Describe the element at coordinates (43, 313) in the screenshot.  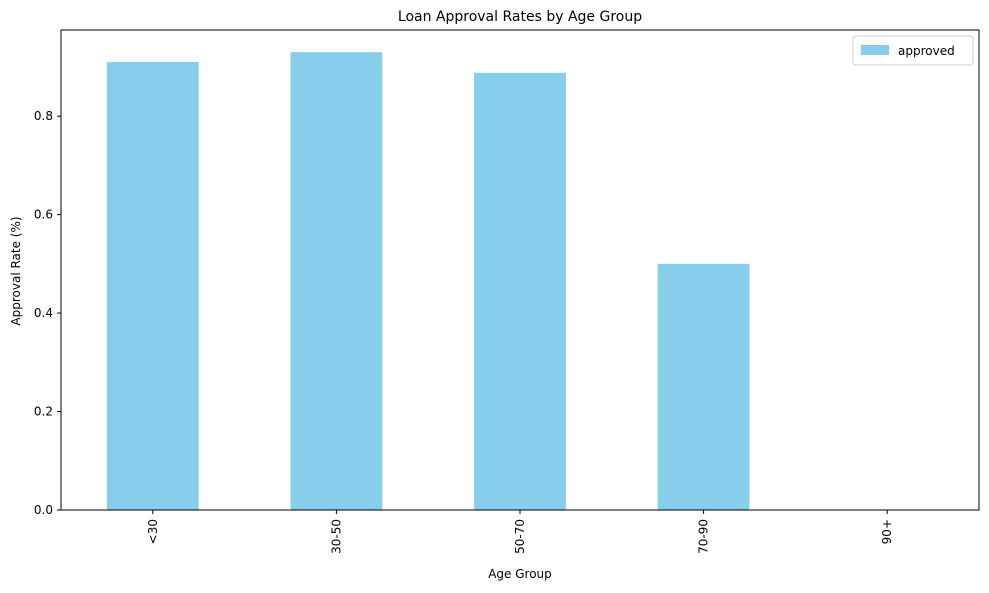
I see `y-tick-label-2: 0.4` at that location.